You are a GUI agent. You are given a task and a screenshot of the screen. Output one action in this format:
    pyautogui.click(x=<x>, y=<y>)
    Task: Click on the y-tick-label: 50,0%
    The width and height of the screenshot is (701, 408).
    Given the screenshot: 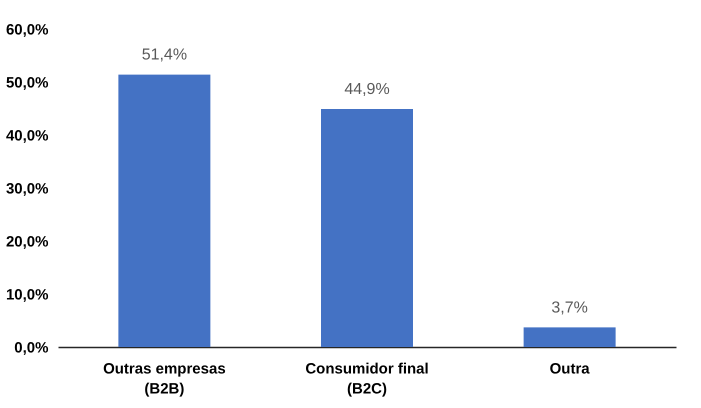 What is the action you would take?
    pyautogui.click(x=27, y=83)
    